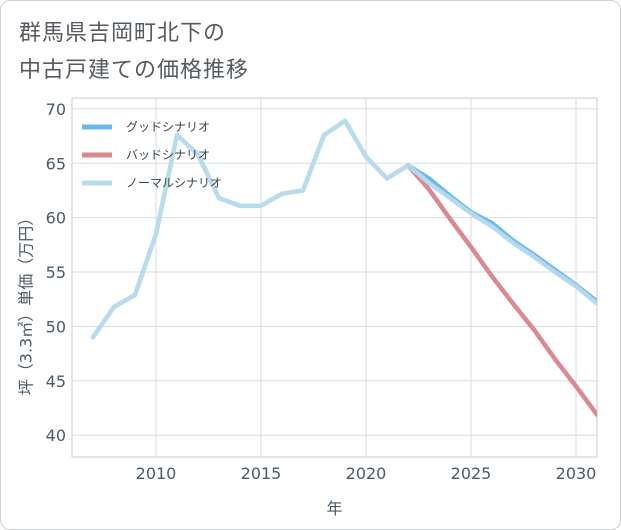 This screenshot has height=530, width=621. What do you see at coordinates (56, 381) in the screenshot?
I see `y-tick-label: 45` at bounding box center [56, 381].